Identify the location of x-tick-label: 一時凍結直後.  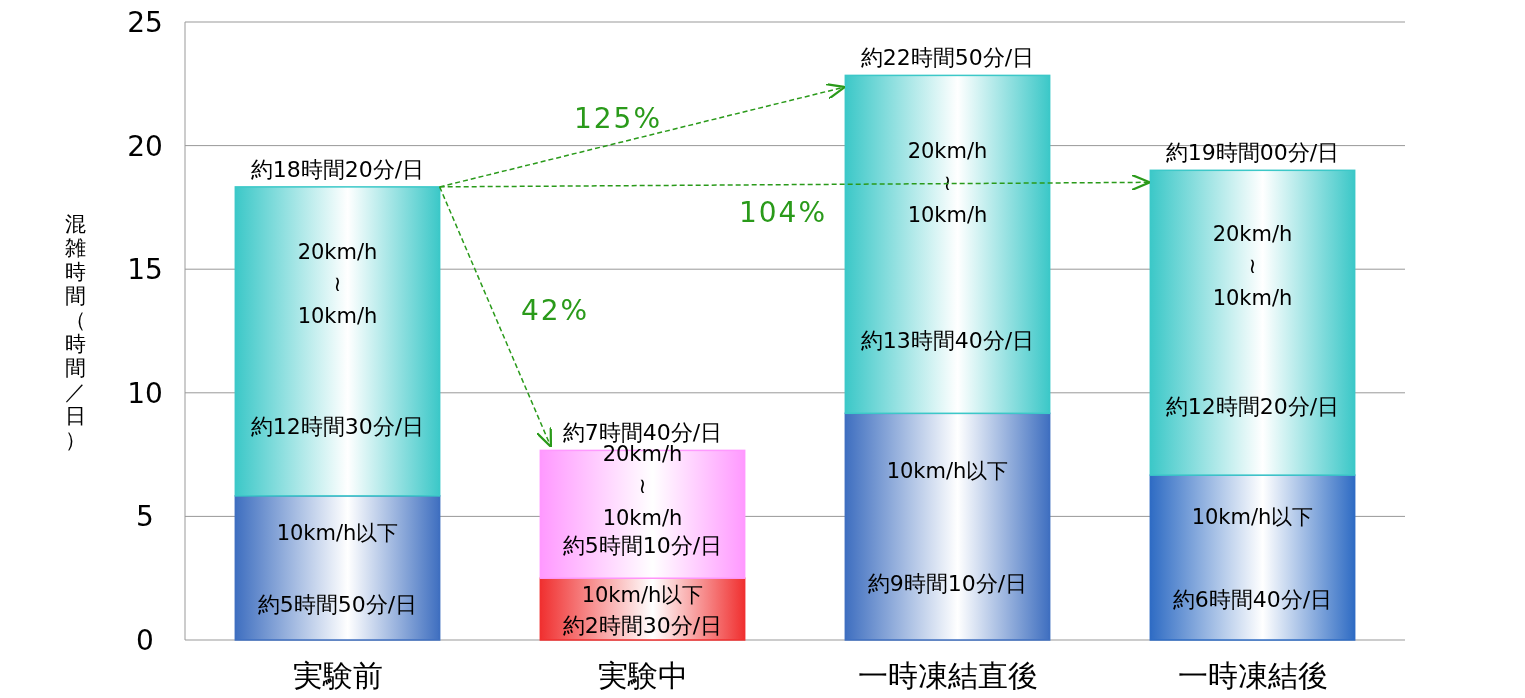
(947, 675).